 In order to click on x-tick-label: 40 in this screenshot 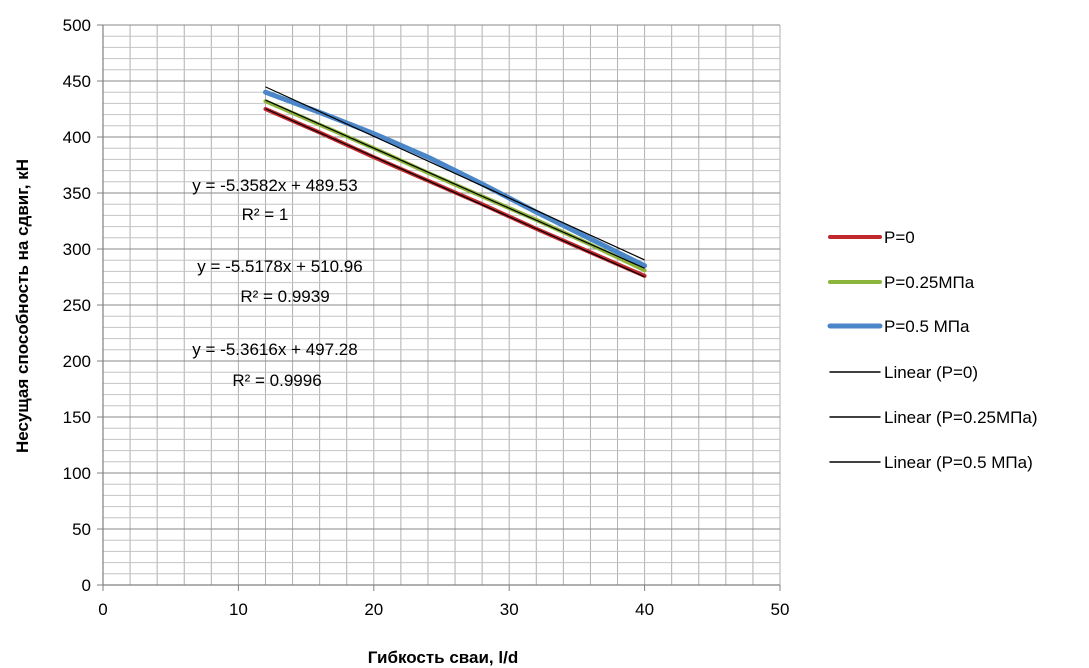, I will do `click(644, 609)`.